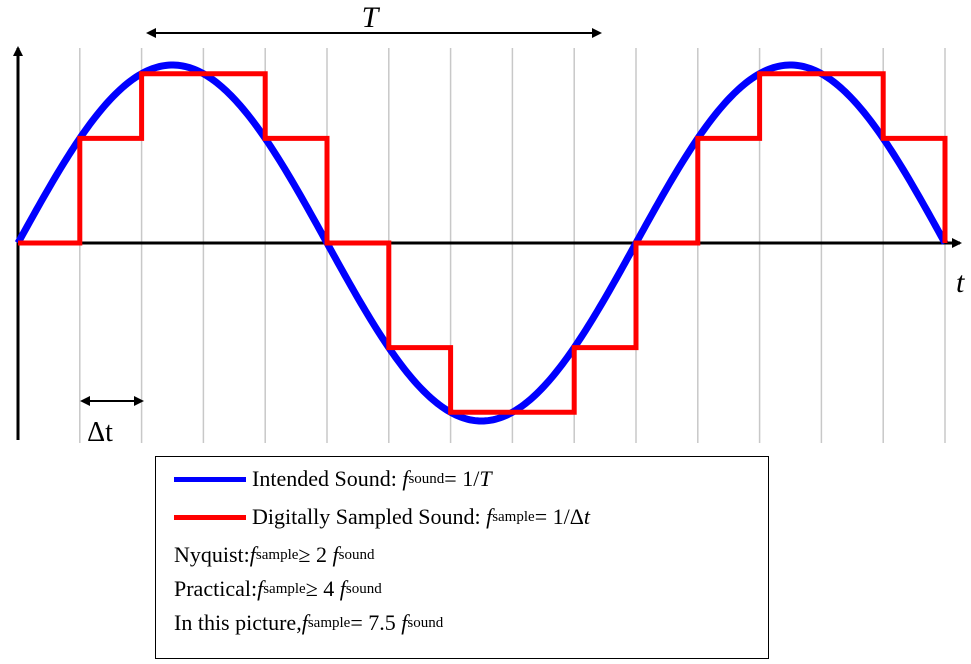 This screenshot has width=971, height=664. I want to click on time-axis-label: t, so click(960, 282).